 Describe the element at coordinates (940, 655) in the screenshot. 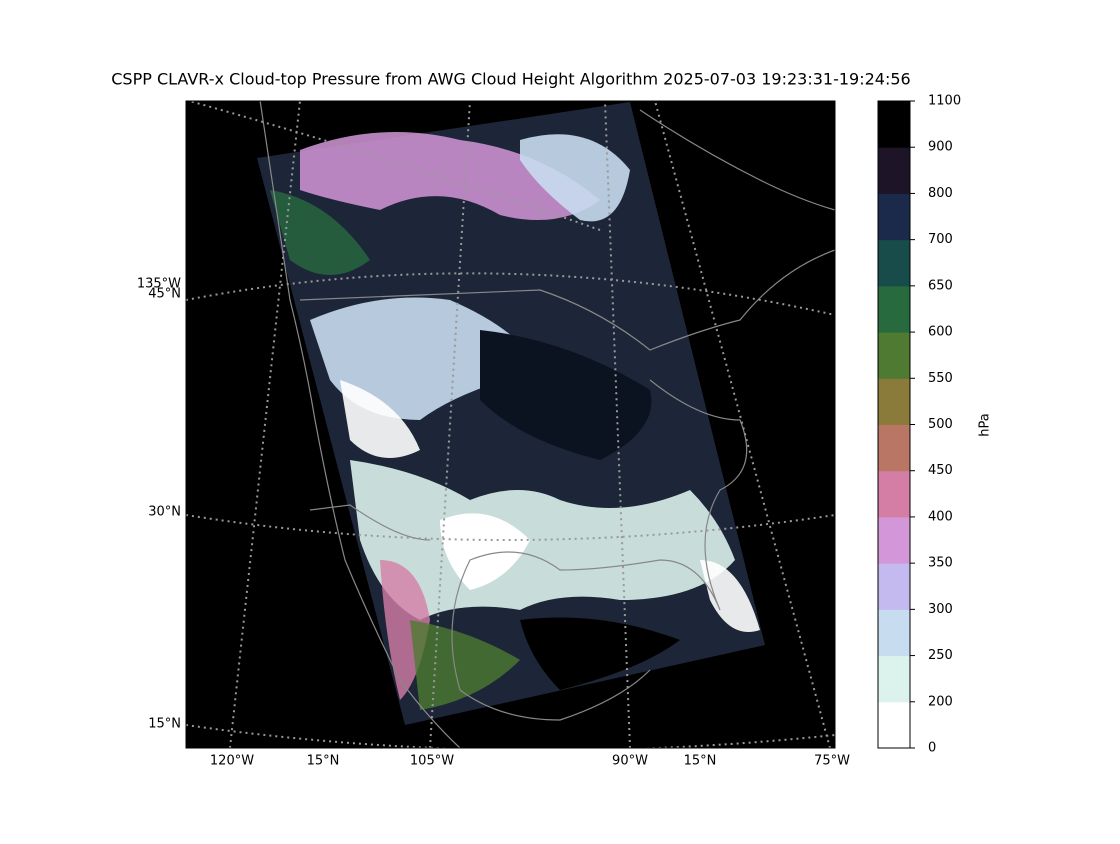

I see `colorbar-tick-label: 250` at that location.